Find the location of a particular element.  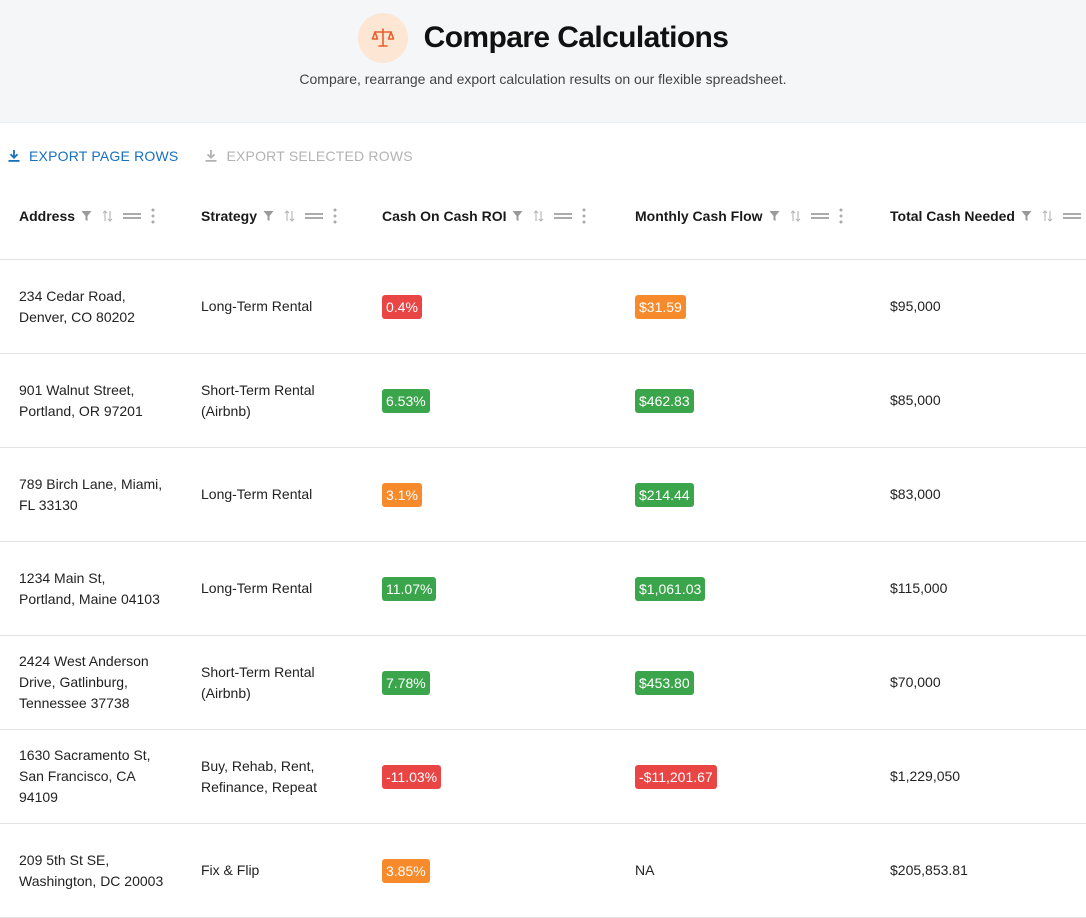

title-row: Compare Calculations is located at coordinates (543, 38).